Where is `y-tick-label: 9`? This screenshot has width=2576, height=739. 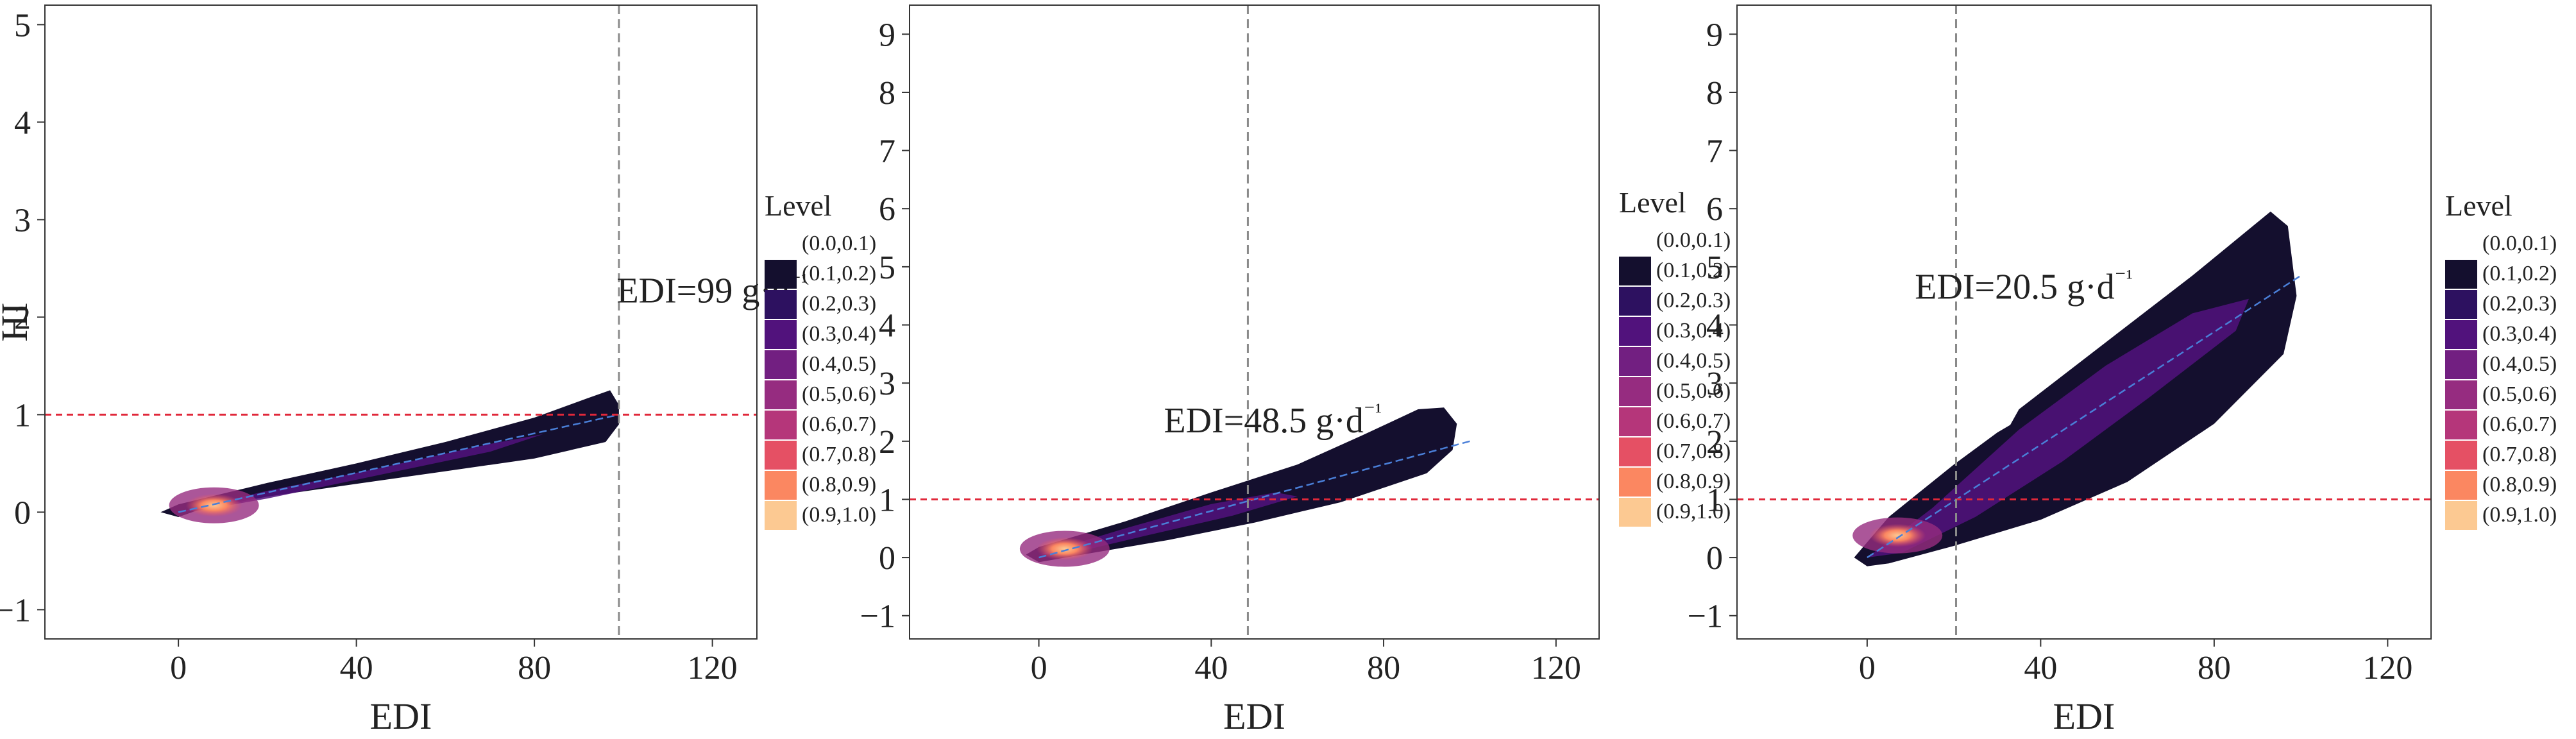
y-tick-label: 9 is located at coordinates (1714, 35).